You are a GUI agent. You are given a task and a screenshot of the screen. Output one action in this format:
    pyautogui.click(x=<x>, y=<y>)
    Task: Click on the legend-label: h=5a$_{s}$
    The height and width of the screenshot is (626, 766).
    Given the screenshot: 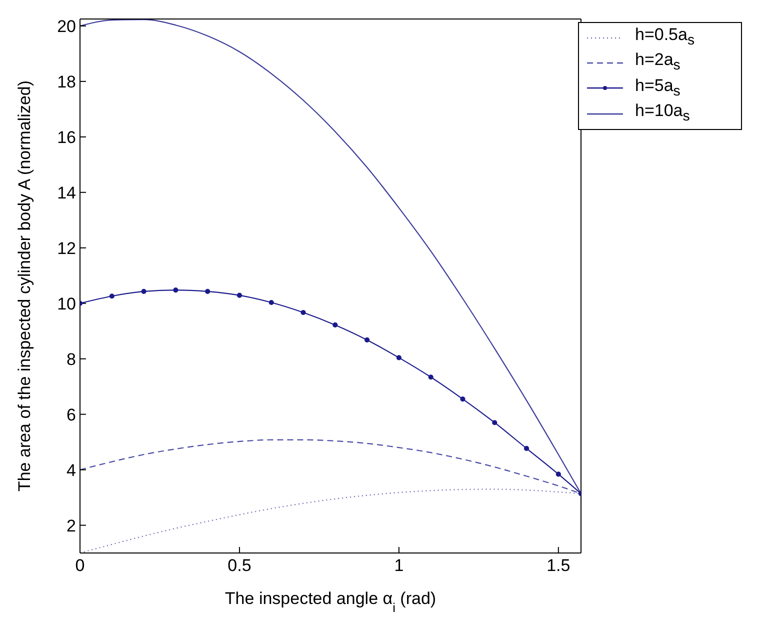 What is the action you would take?
    pyautogui.click(x=657, y=88)
    